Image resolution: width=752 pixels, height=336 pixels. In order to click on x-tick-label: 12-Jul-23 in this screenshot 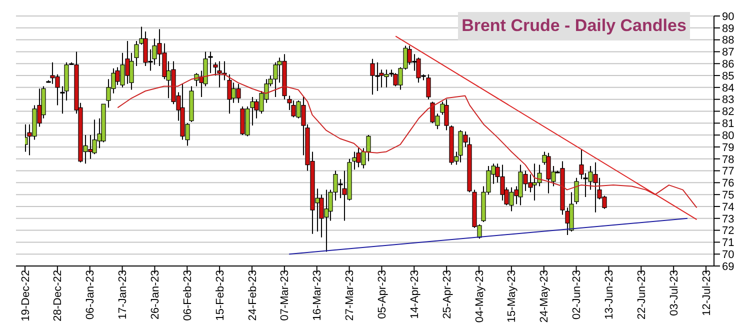, I will do `click(706, 293)`.